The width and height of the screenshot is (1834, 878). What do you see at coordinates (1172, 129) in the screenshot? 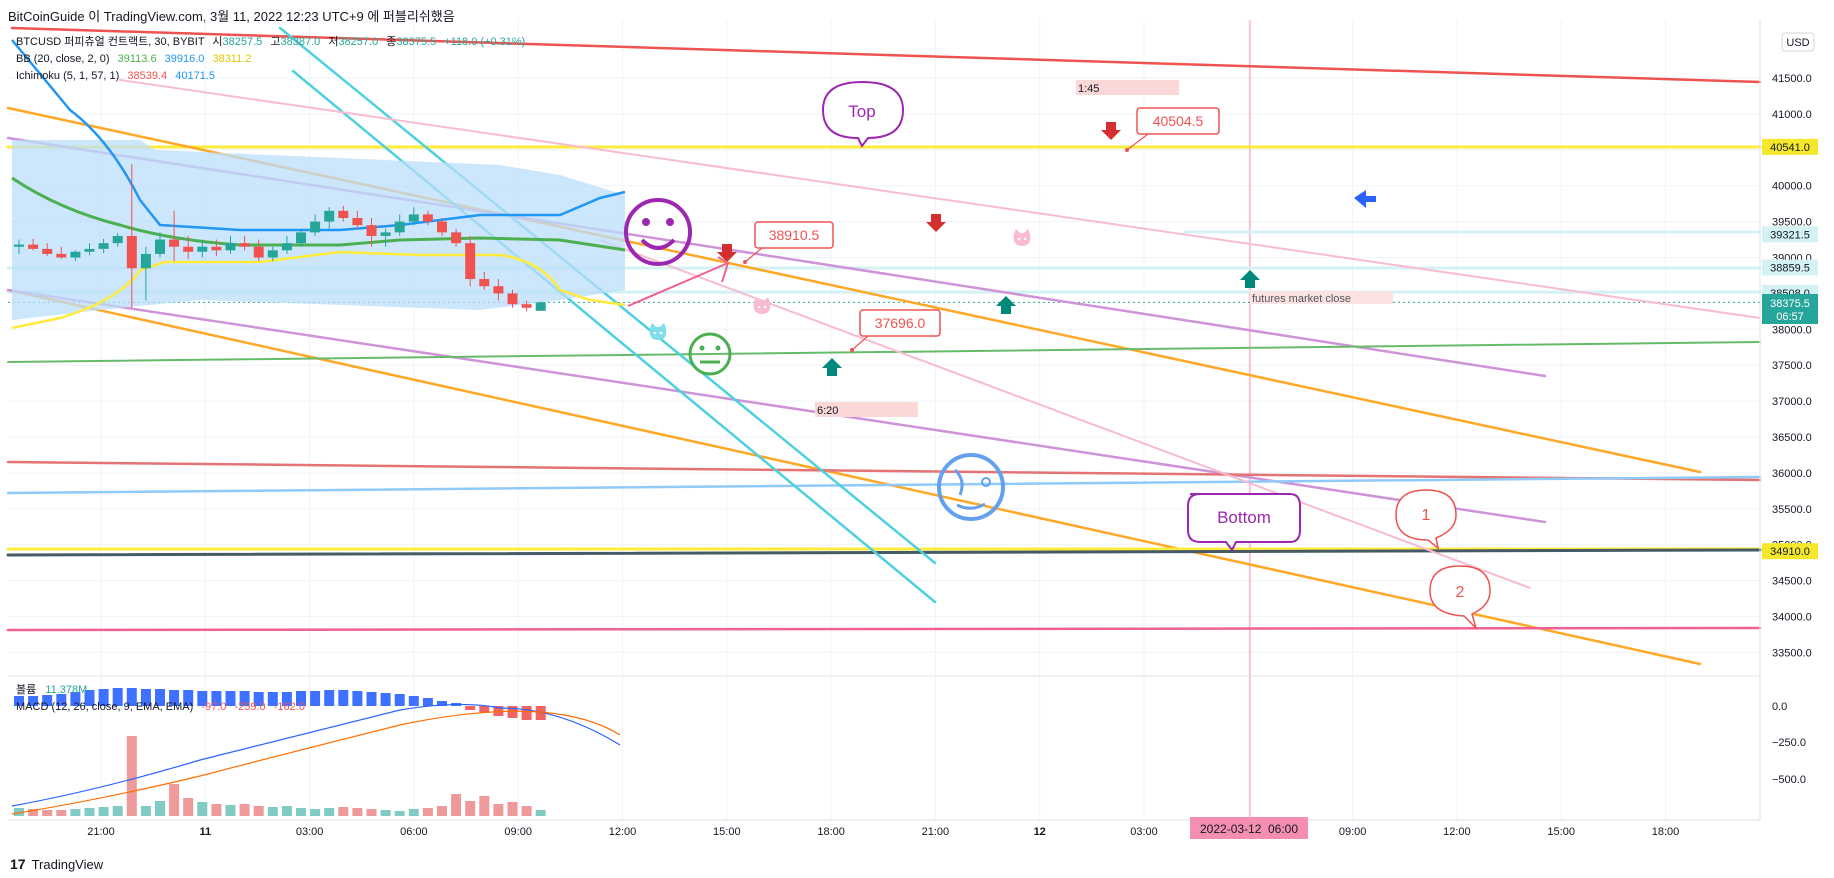
I see `callout-40504: 40504.5` at bounding box center [1172, 129].